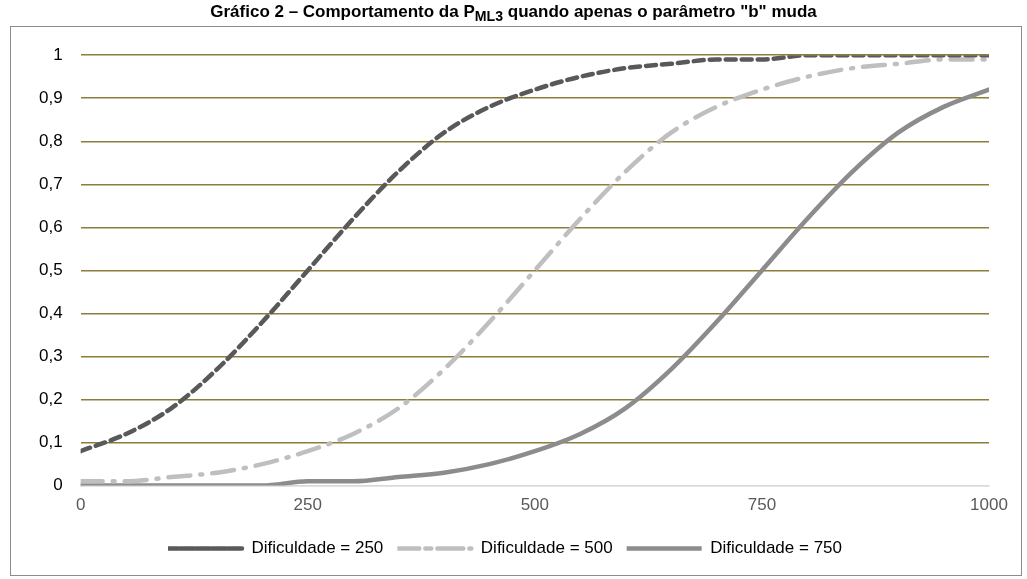 This screenshot has width=1027, height=579. Describe the element at coordinates (50, 356) in the screenshot. I see `y-tick-label: 0,3` at that location.